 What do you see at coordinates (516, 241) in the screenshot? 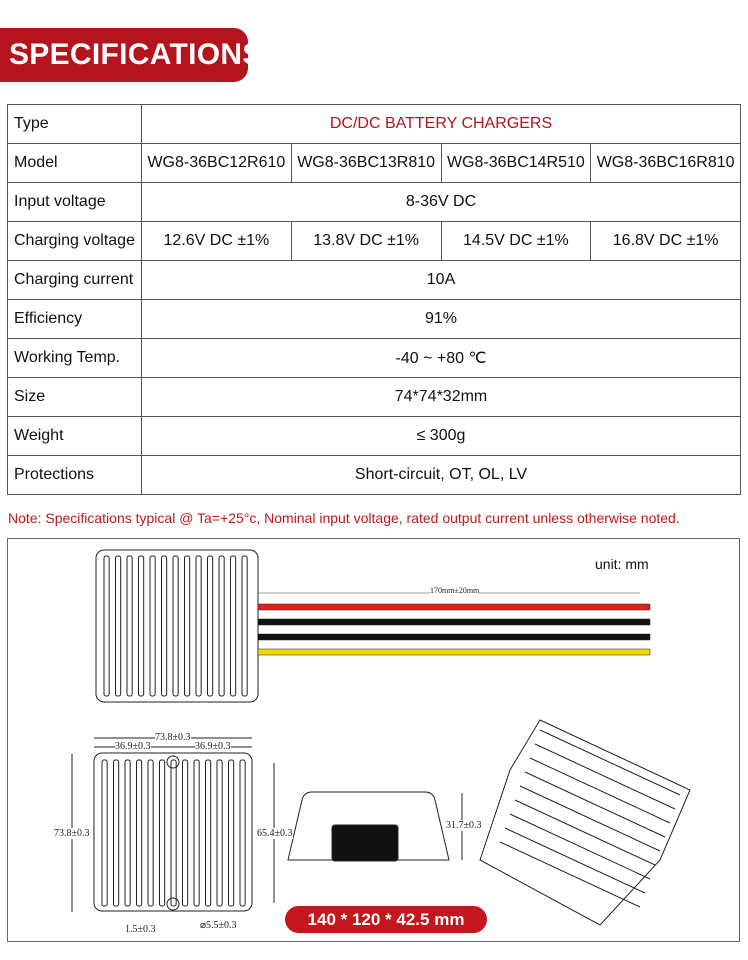
I see `voltage-value: 14.5V DC ±1%` at bounding box center [516, 241].